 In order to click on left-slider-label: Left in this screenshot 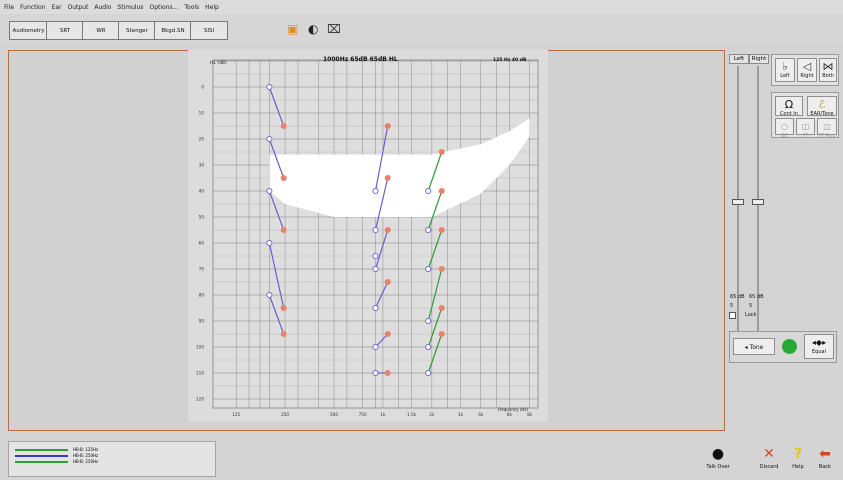, I will do `click(739, 59)`.